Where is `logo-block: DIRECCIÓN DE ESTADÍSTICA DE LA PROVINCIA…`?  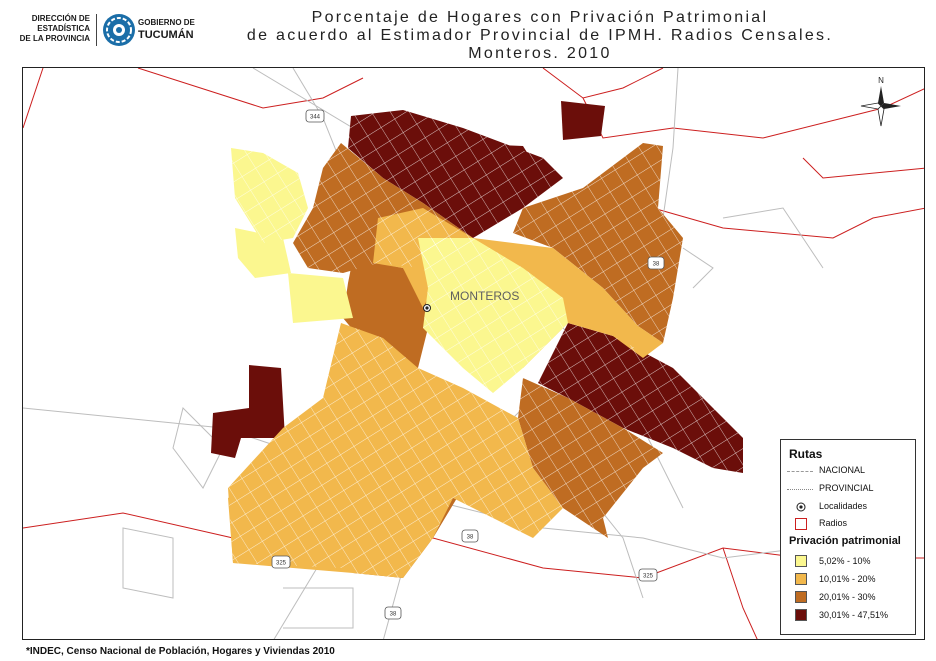 logo-block: DIRECCIÓN DE ESTADÍSTICA DE LA PROVINCIA… is located at coordinates (109, 31).